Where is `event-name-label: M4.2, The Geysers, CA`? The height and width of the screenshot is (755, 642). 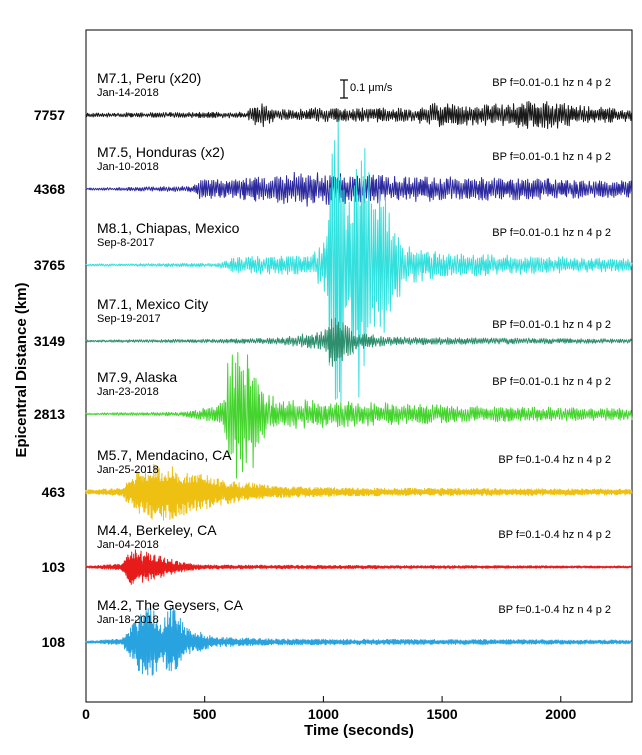 event-name-label: M4.2, The Geysers, CA is located at coordinates (170, 605).